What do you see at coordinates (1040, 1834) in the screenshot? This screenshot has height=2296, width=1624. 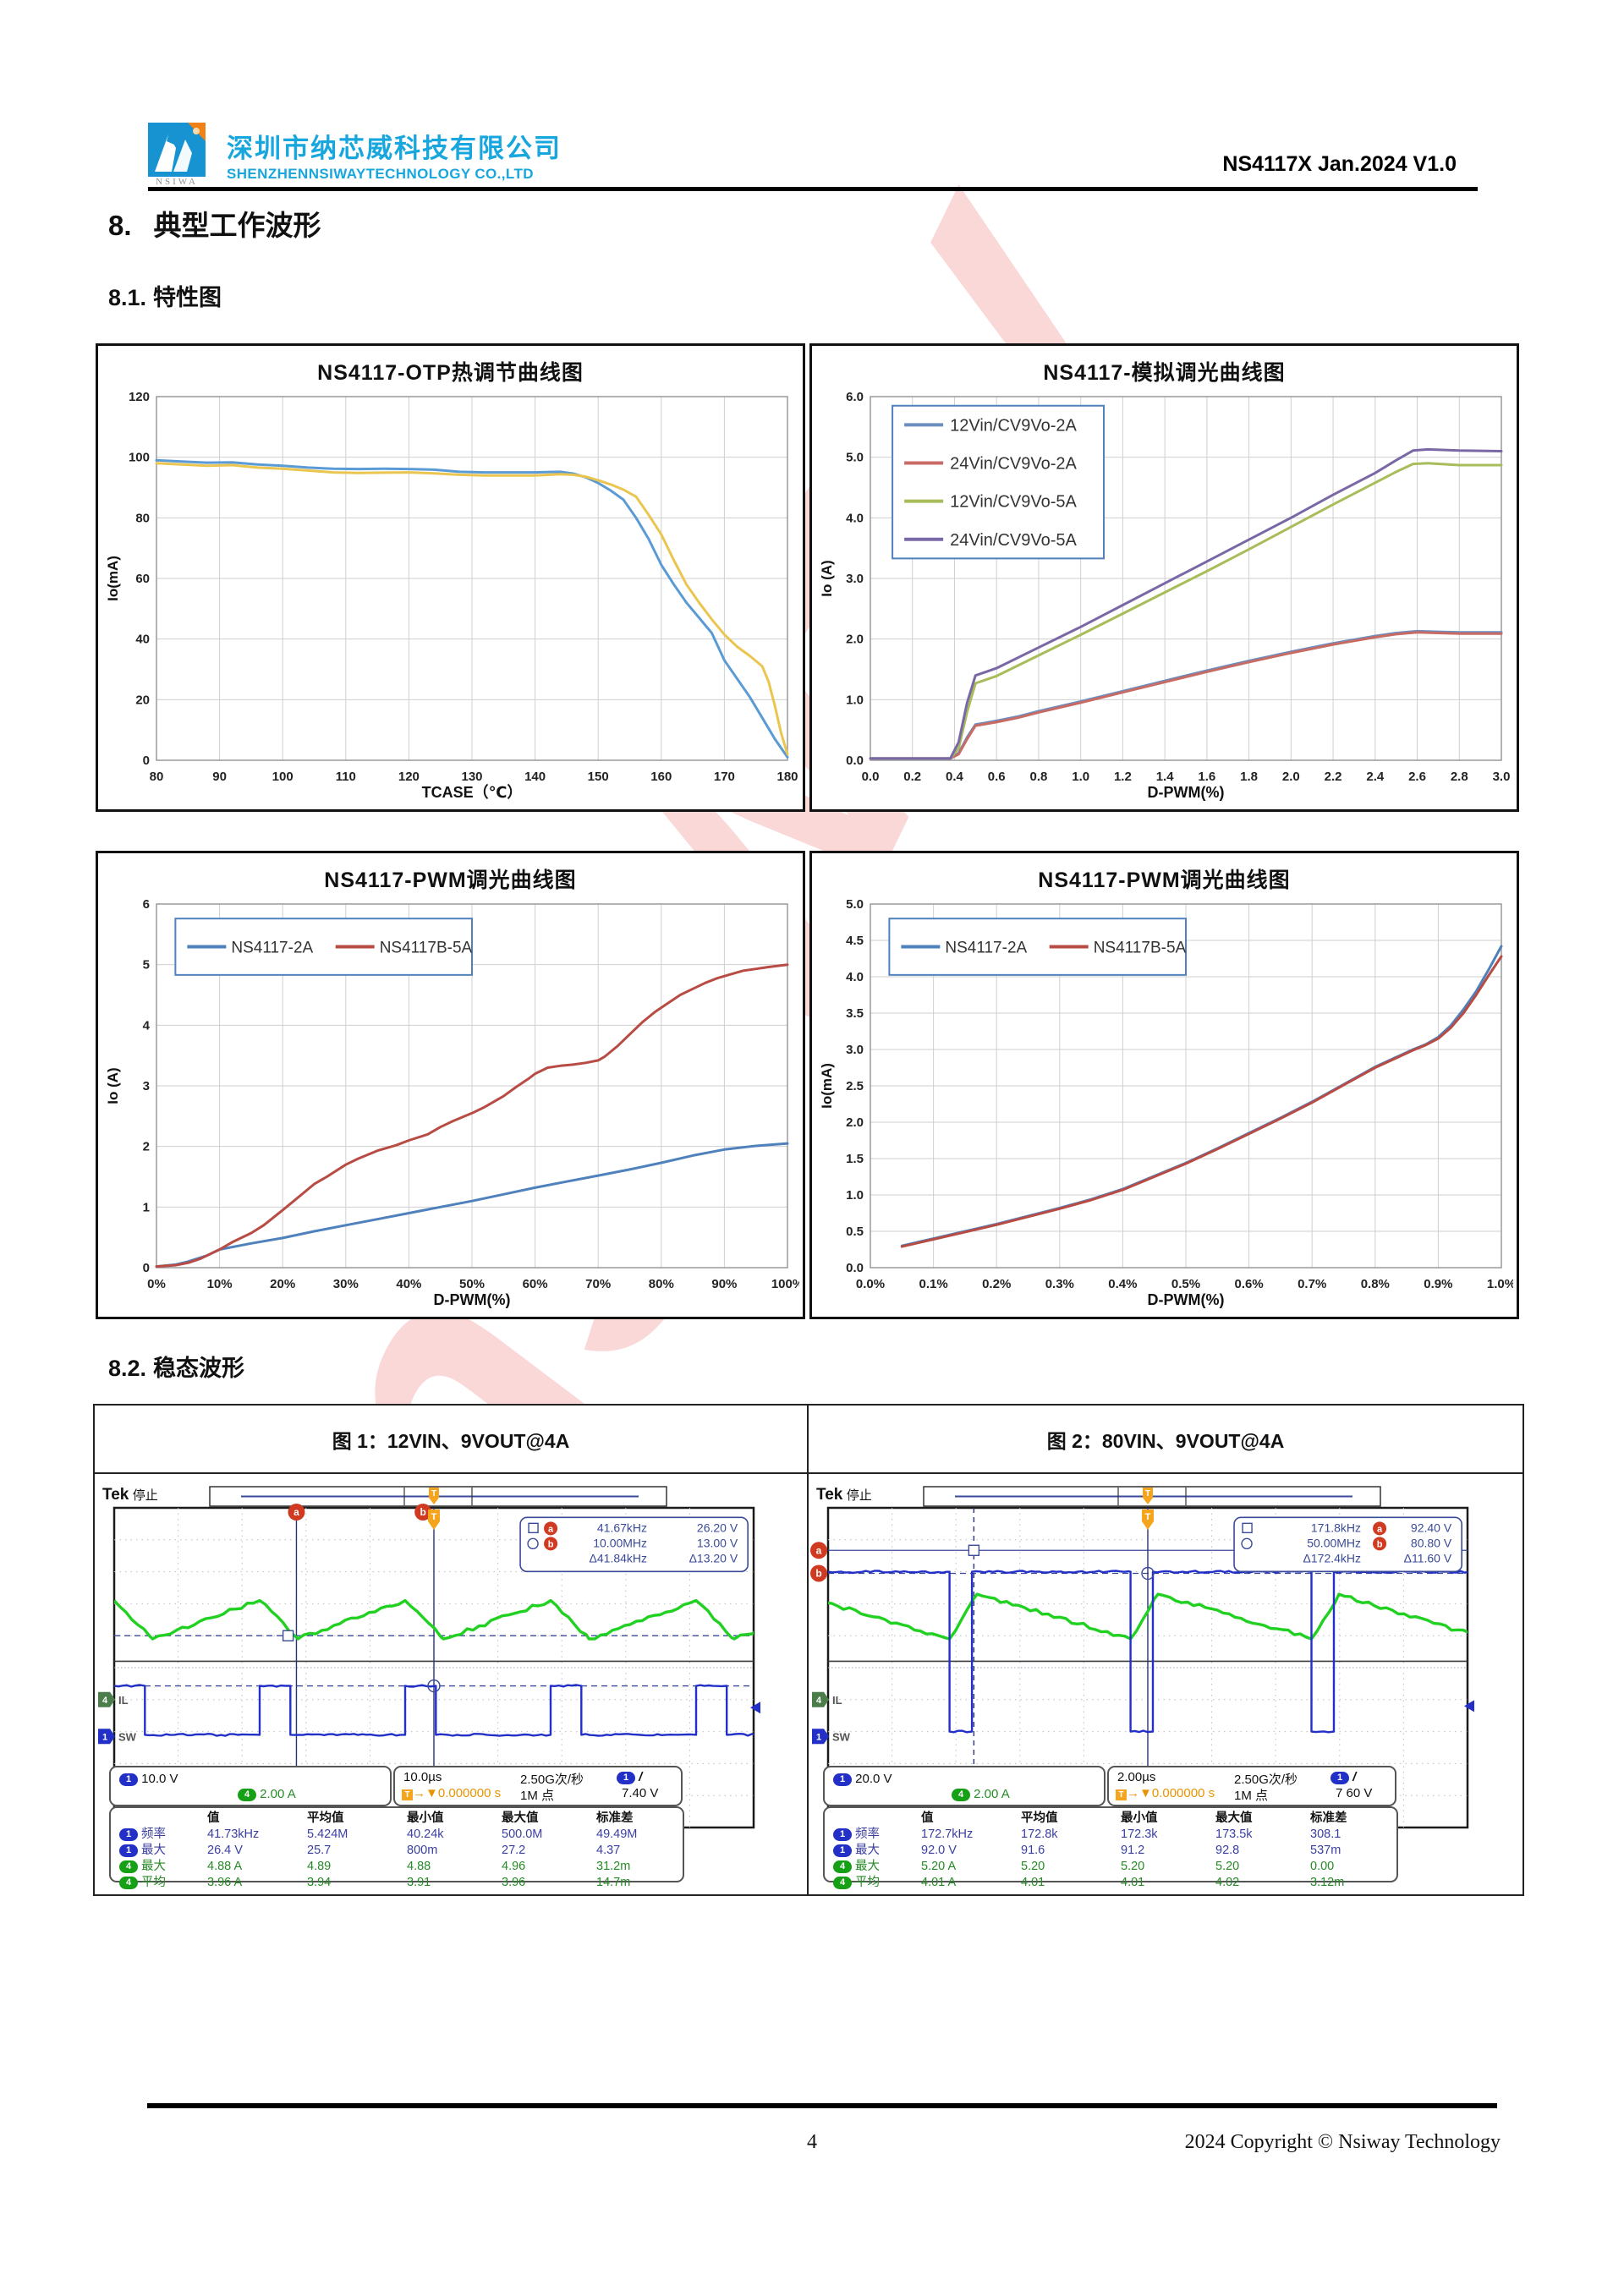 I see `measurement-value: 172.8k` at bounding box center [1040, 1834].